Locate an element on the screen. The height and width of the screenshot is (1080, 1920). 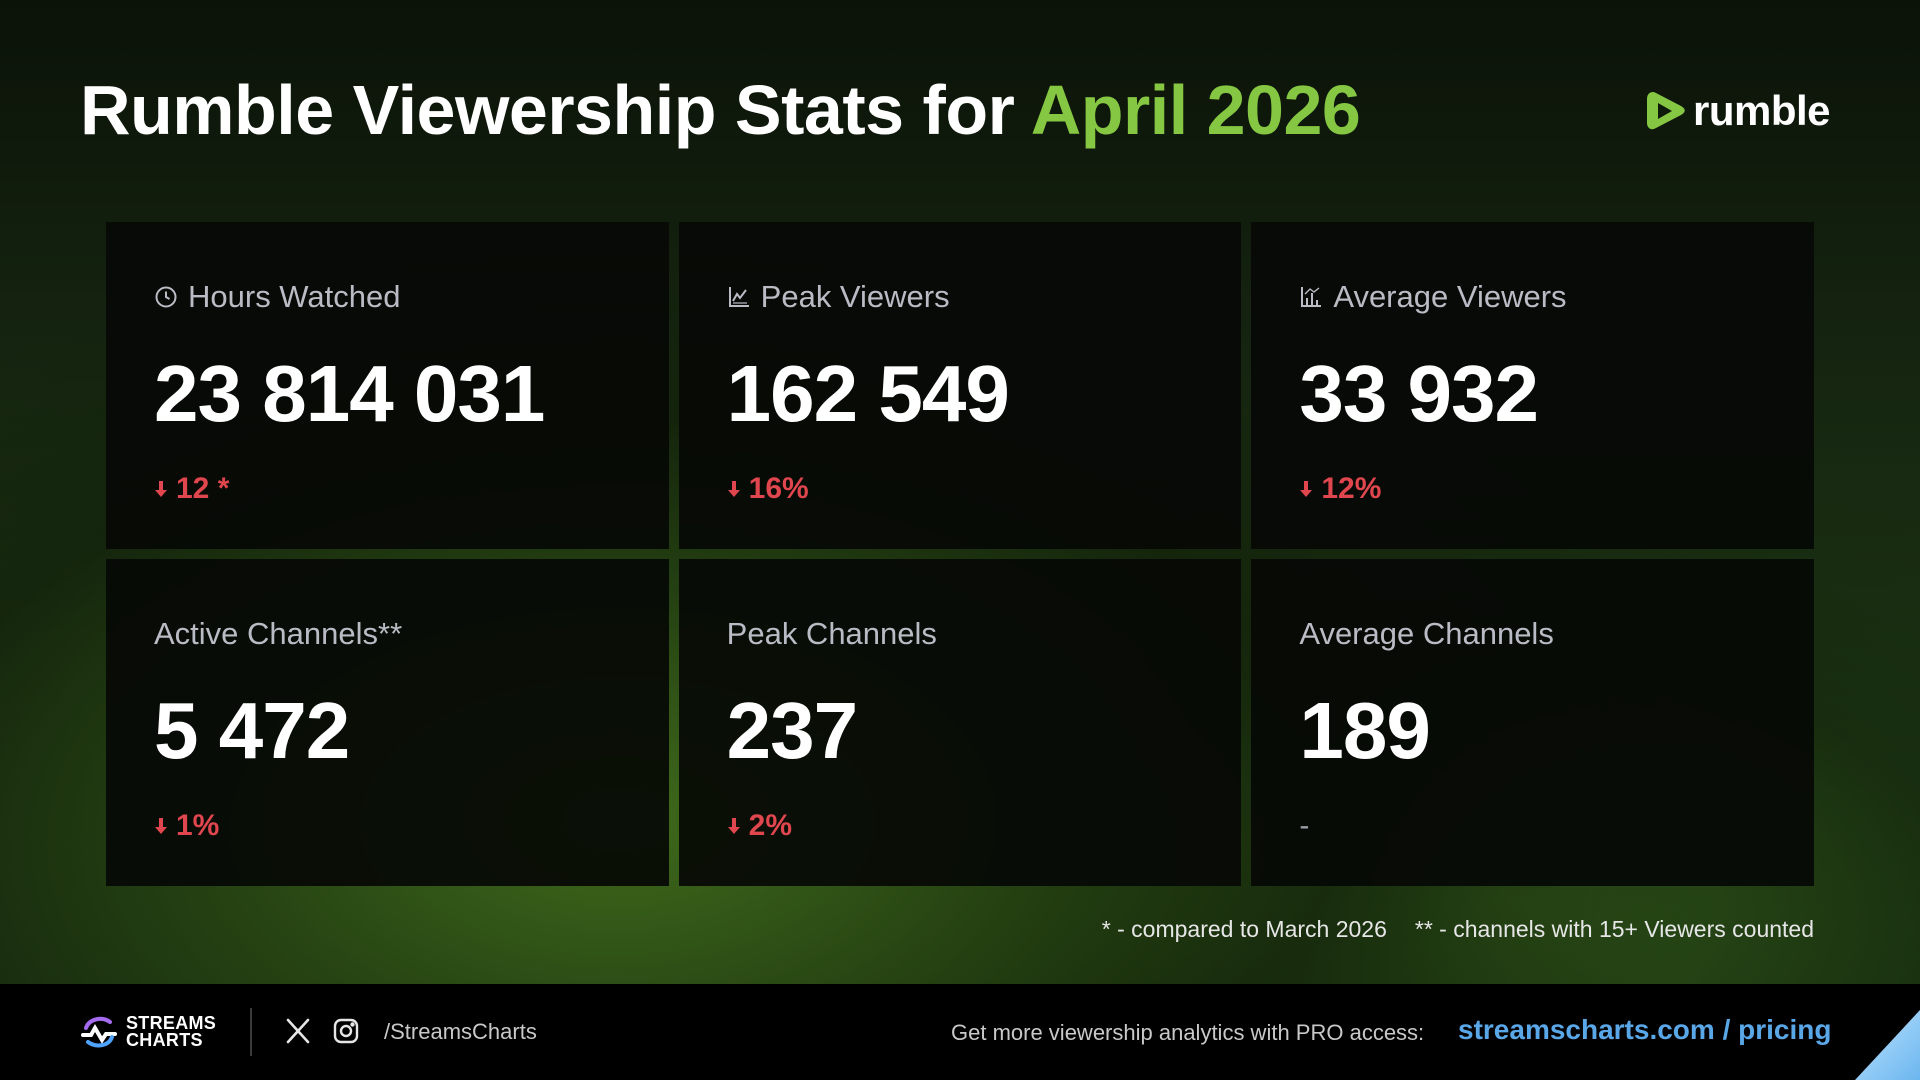
logo-line2: CHARTS is located at coordinates (164, 1040).